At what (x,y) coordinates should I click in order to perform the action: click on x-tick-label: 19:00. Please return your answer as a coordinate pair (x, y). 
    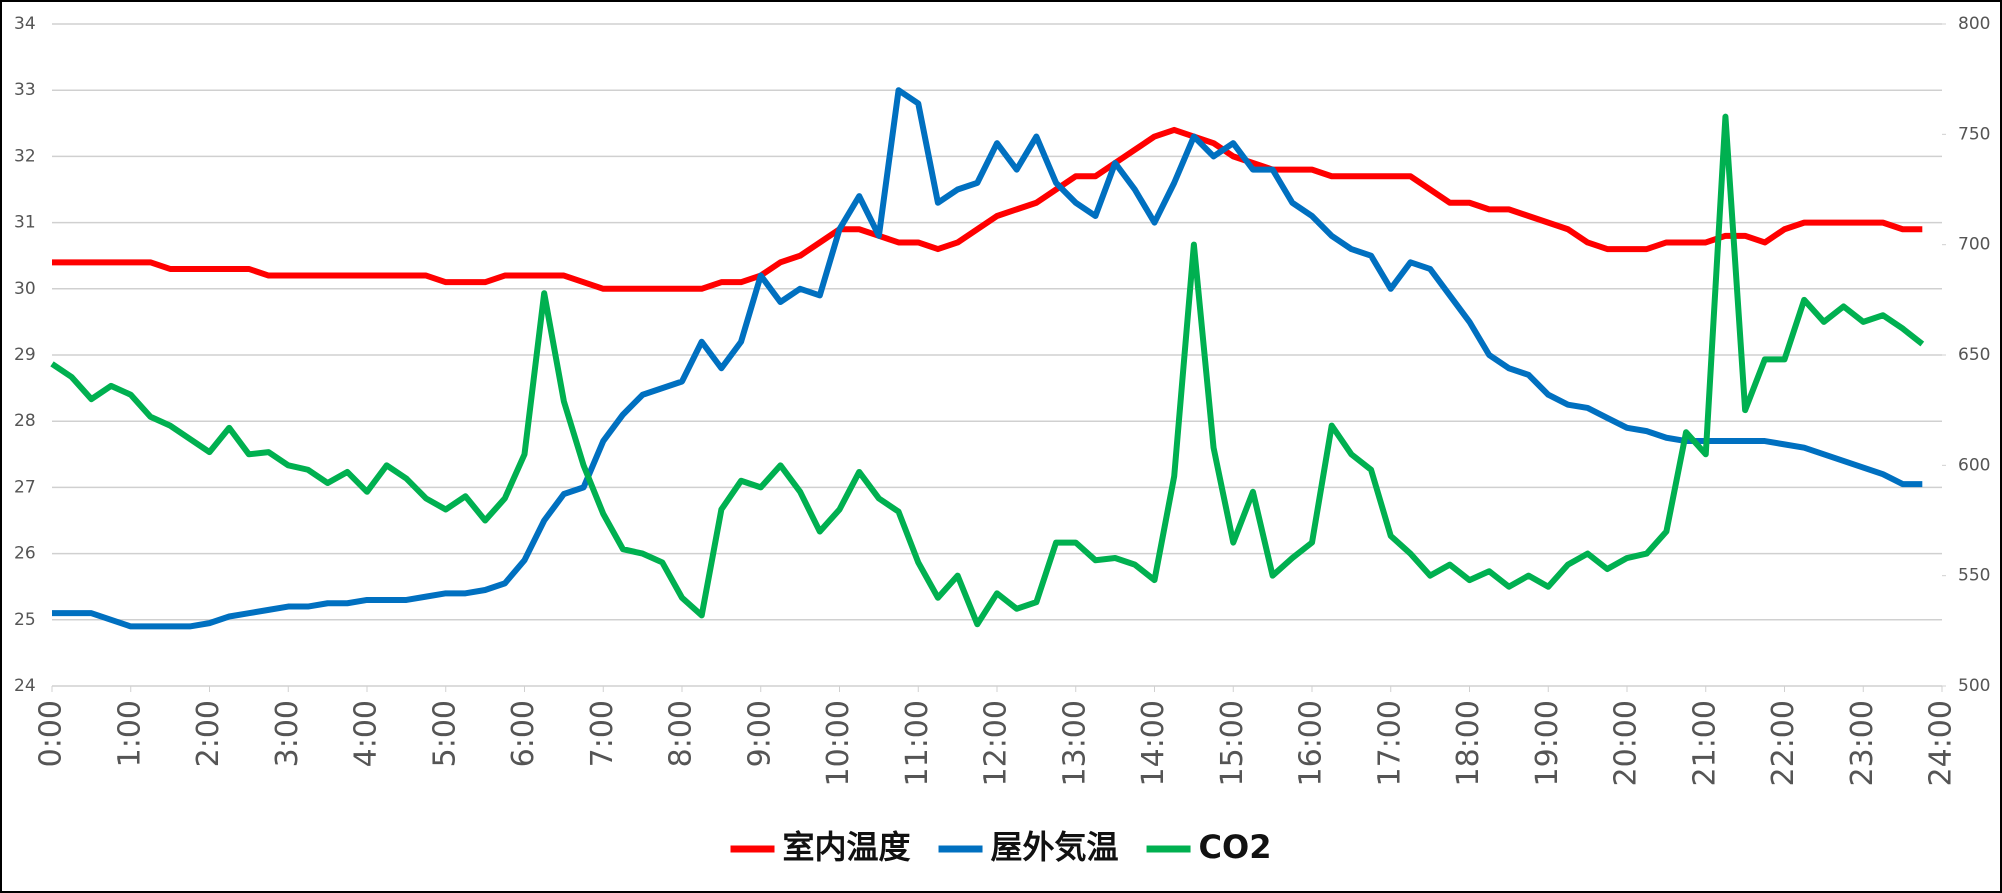
    Looking at the image, I should click on (1547, 743).